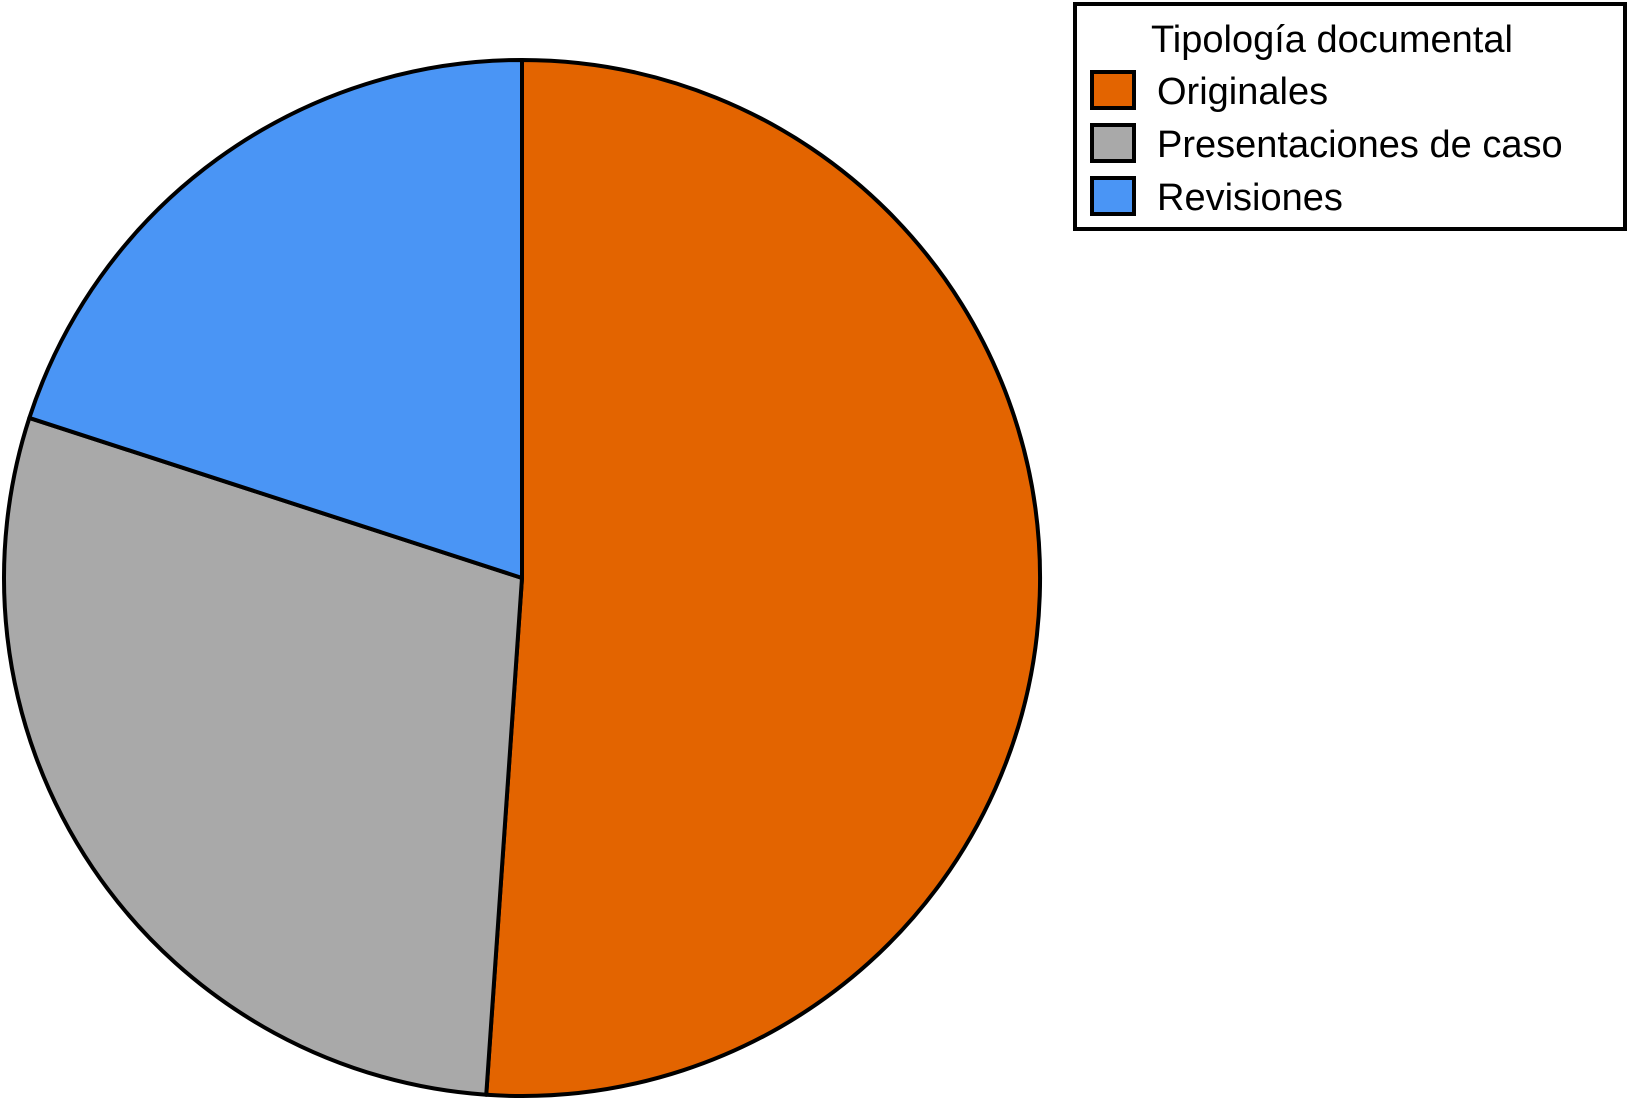 This screenshot has width=1630, height=1100. Describe the element at coordinates (1250, 198) in the screenshot. I see `legend-label: Revisiones` at that location.